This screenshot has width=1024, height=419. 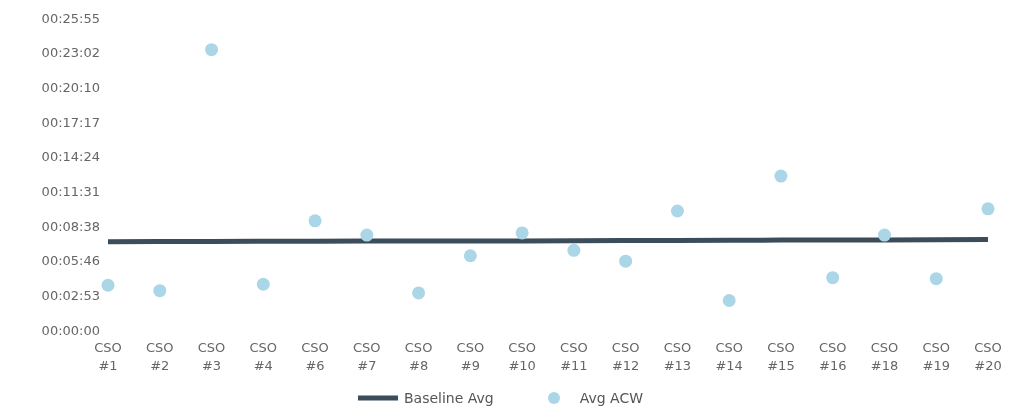 I want to click on y-tick-label: 00:00:00, so click(x=70, y=330).